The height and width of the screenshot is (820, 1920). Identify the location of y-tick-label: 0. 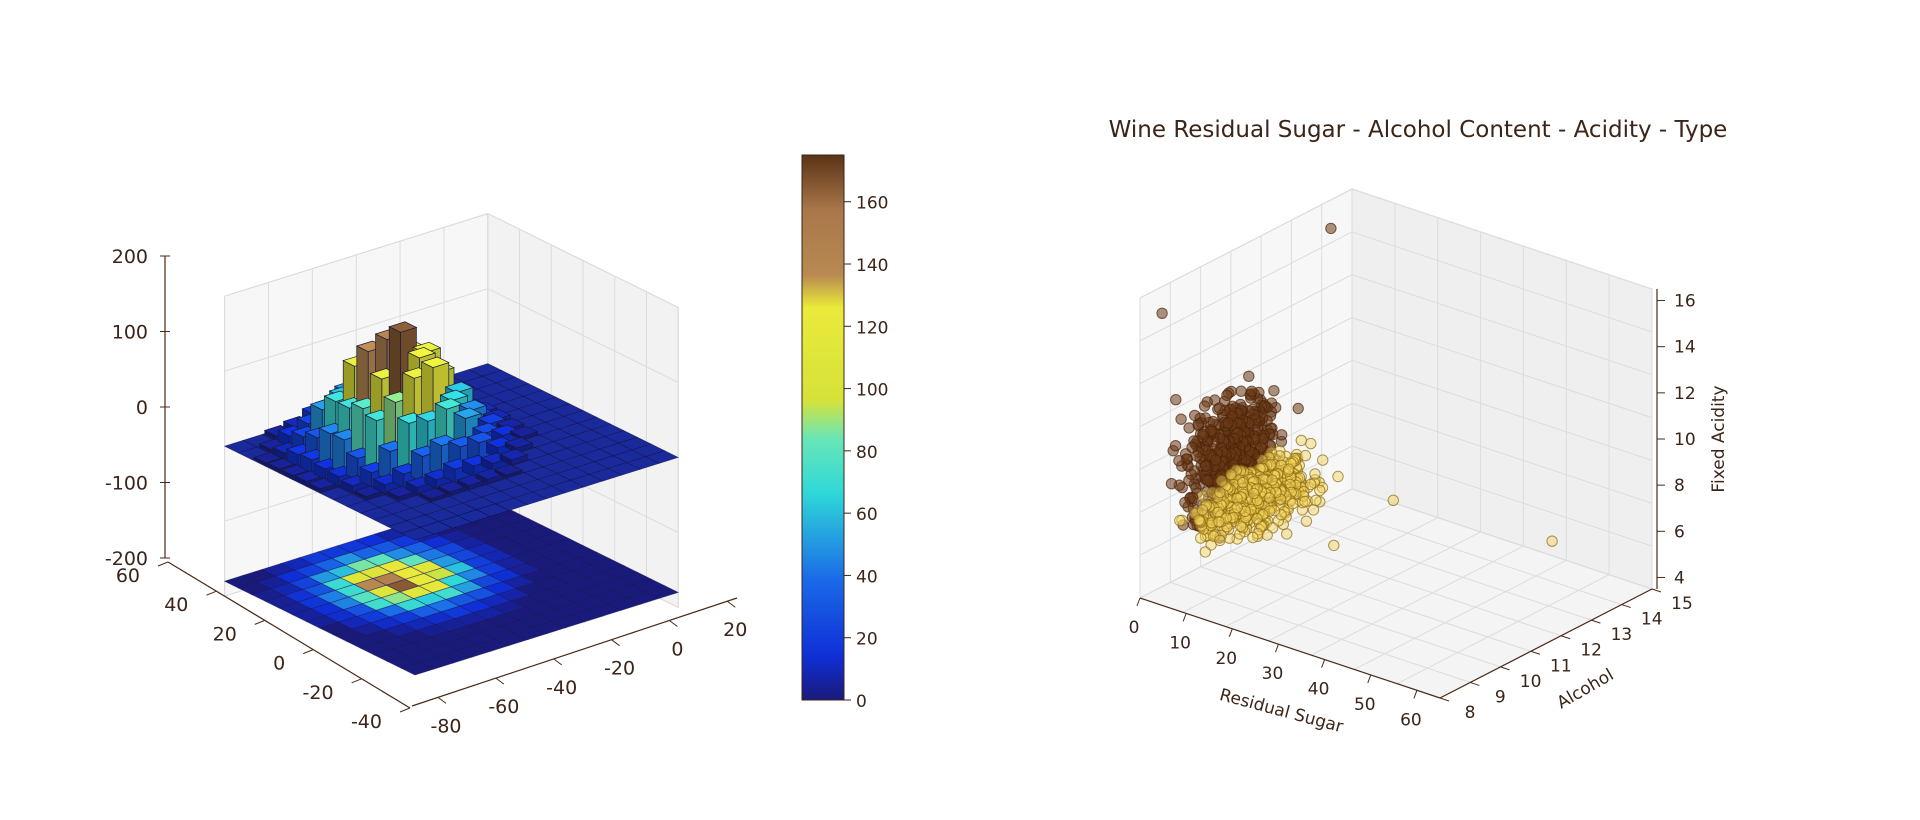
(279, 664).